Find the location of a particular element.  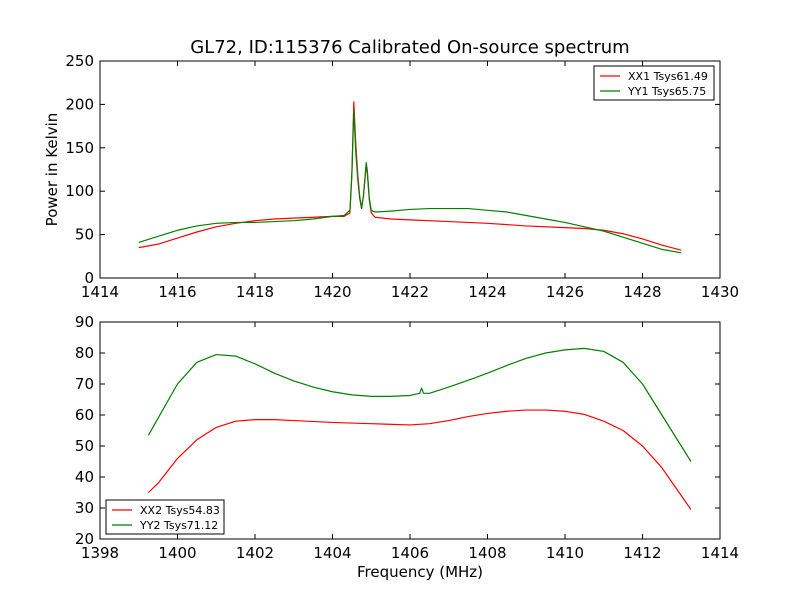

series-line-xx2 is located at coordinates (420, 459).